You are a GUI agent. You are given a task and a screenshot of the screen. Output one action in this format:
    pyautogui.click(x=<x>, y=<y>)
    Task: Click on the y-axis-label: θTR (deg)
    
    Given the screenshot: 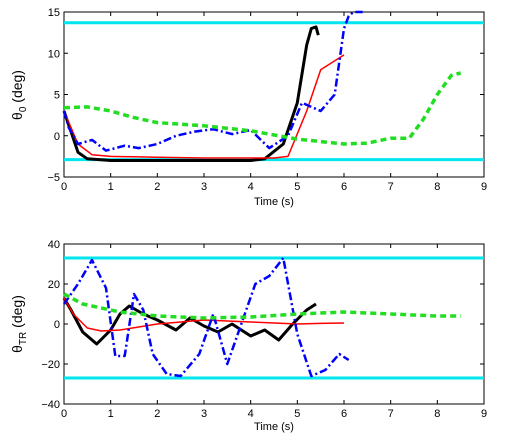 What is the action you would take?
    pyautogui.click(x=19, y=324)
    